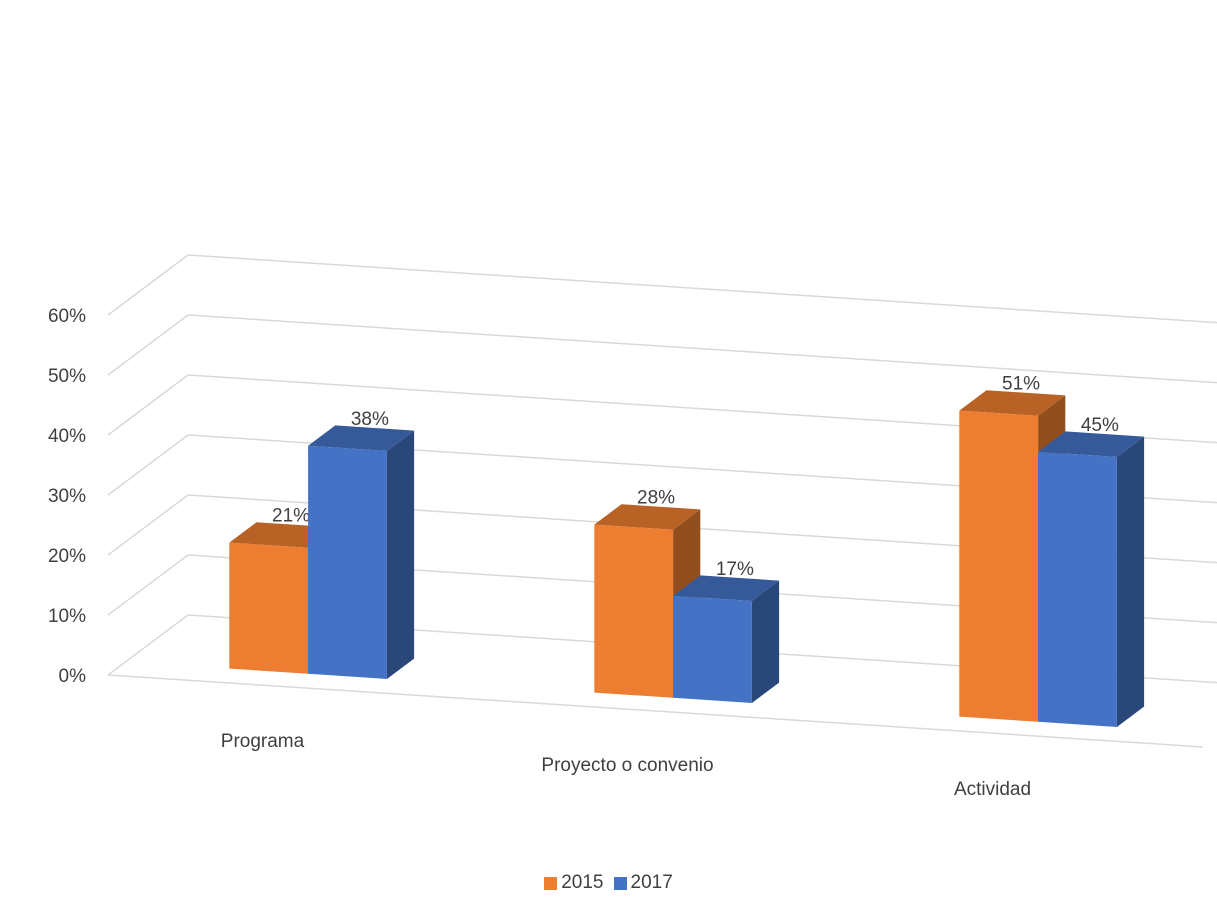  Describe the element at coordinates (370, 419) in the screenshot. I see `data-label: 38%` at that location.